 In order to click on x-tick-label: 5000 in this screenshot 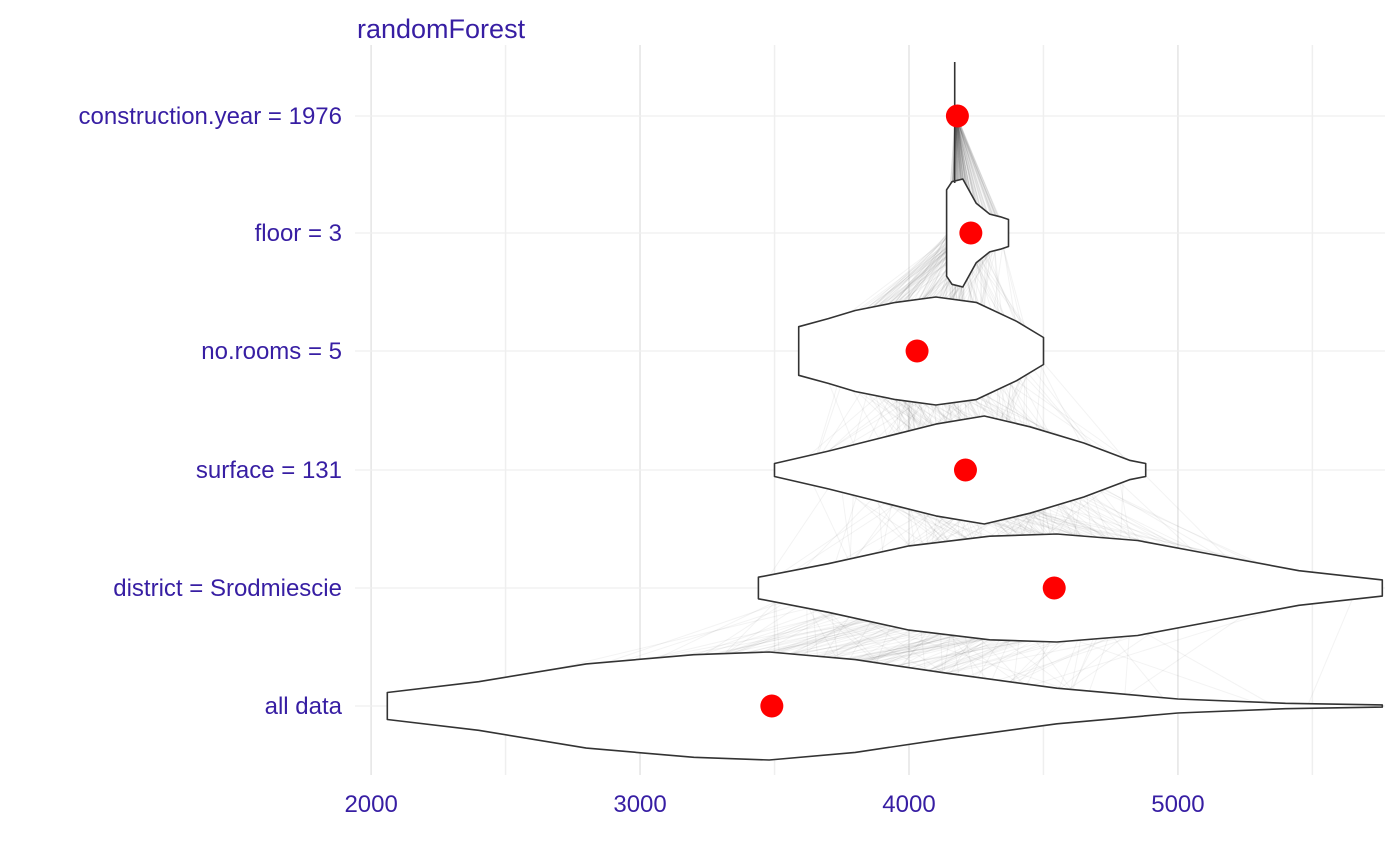, I will do `click(1177, 804)`.